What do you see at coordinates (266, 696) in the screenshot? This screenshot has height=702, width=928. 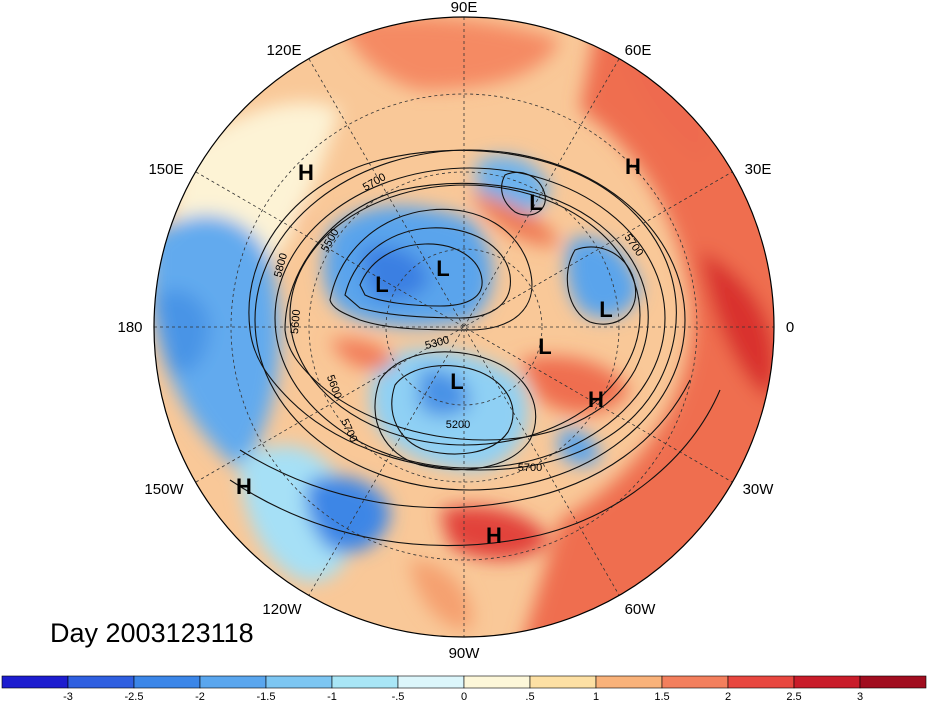 I see `colorbar-tick-label: -1.5` at bounding box center [266, 696].